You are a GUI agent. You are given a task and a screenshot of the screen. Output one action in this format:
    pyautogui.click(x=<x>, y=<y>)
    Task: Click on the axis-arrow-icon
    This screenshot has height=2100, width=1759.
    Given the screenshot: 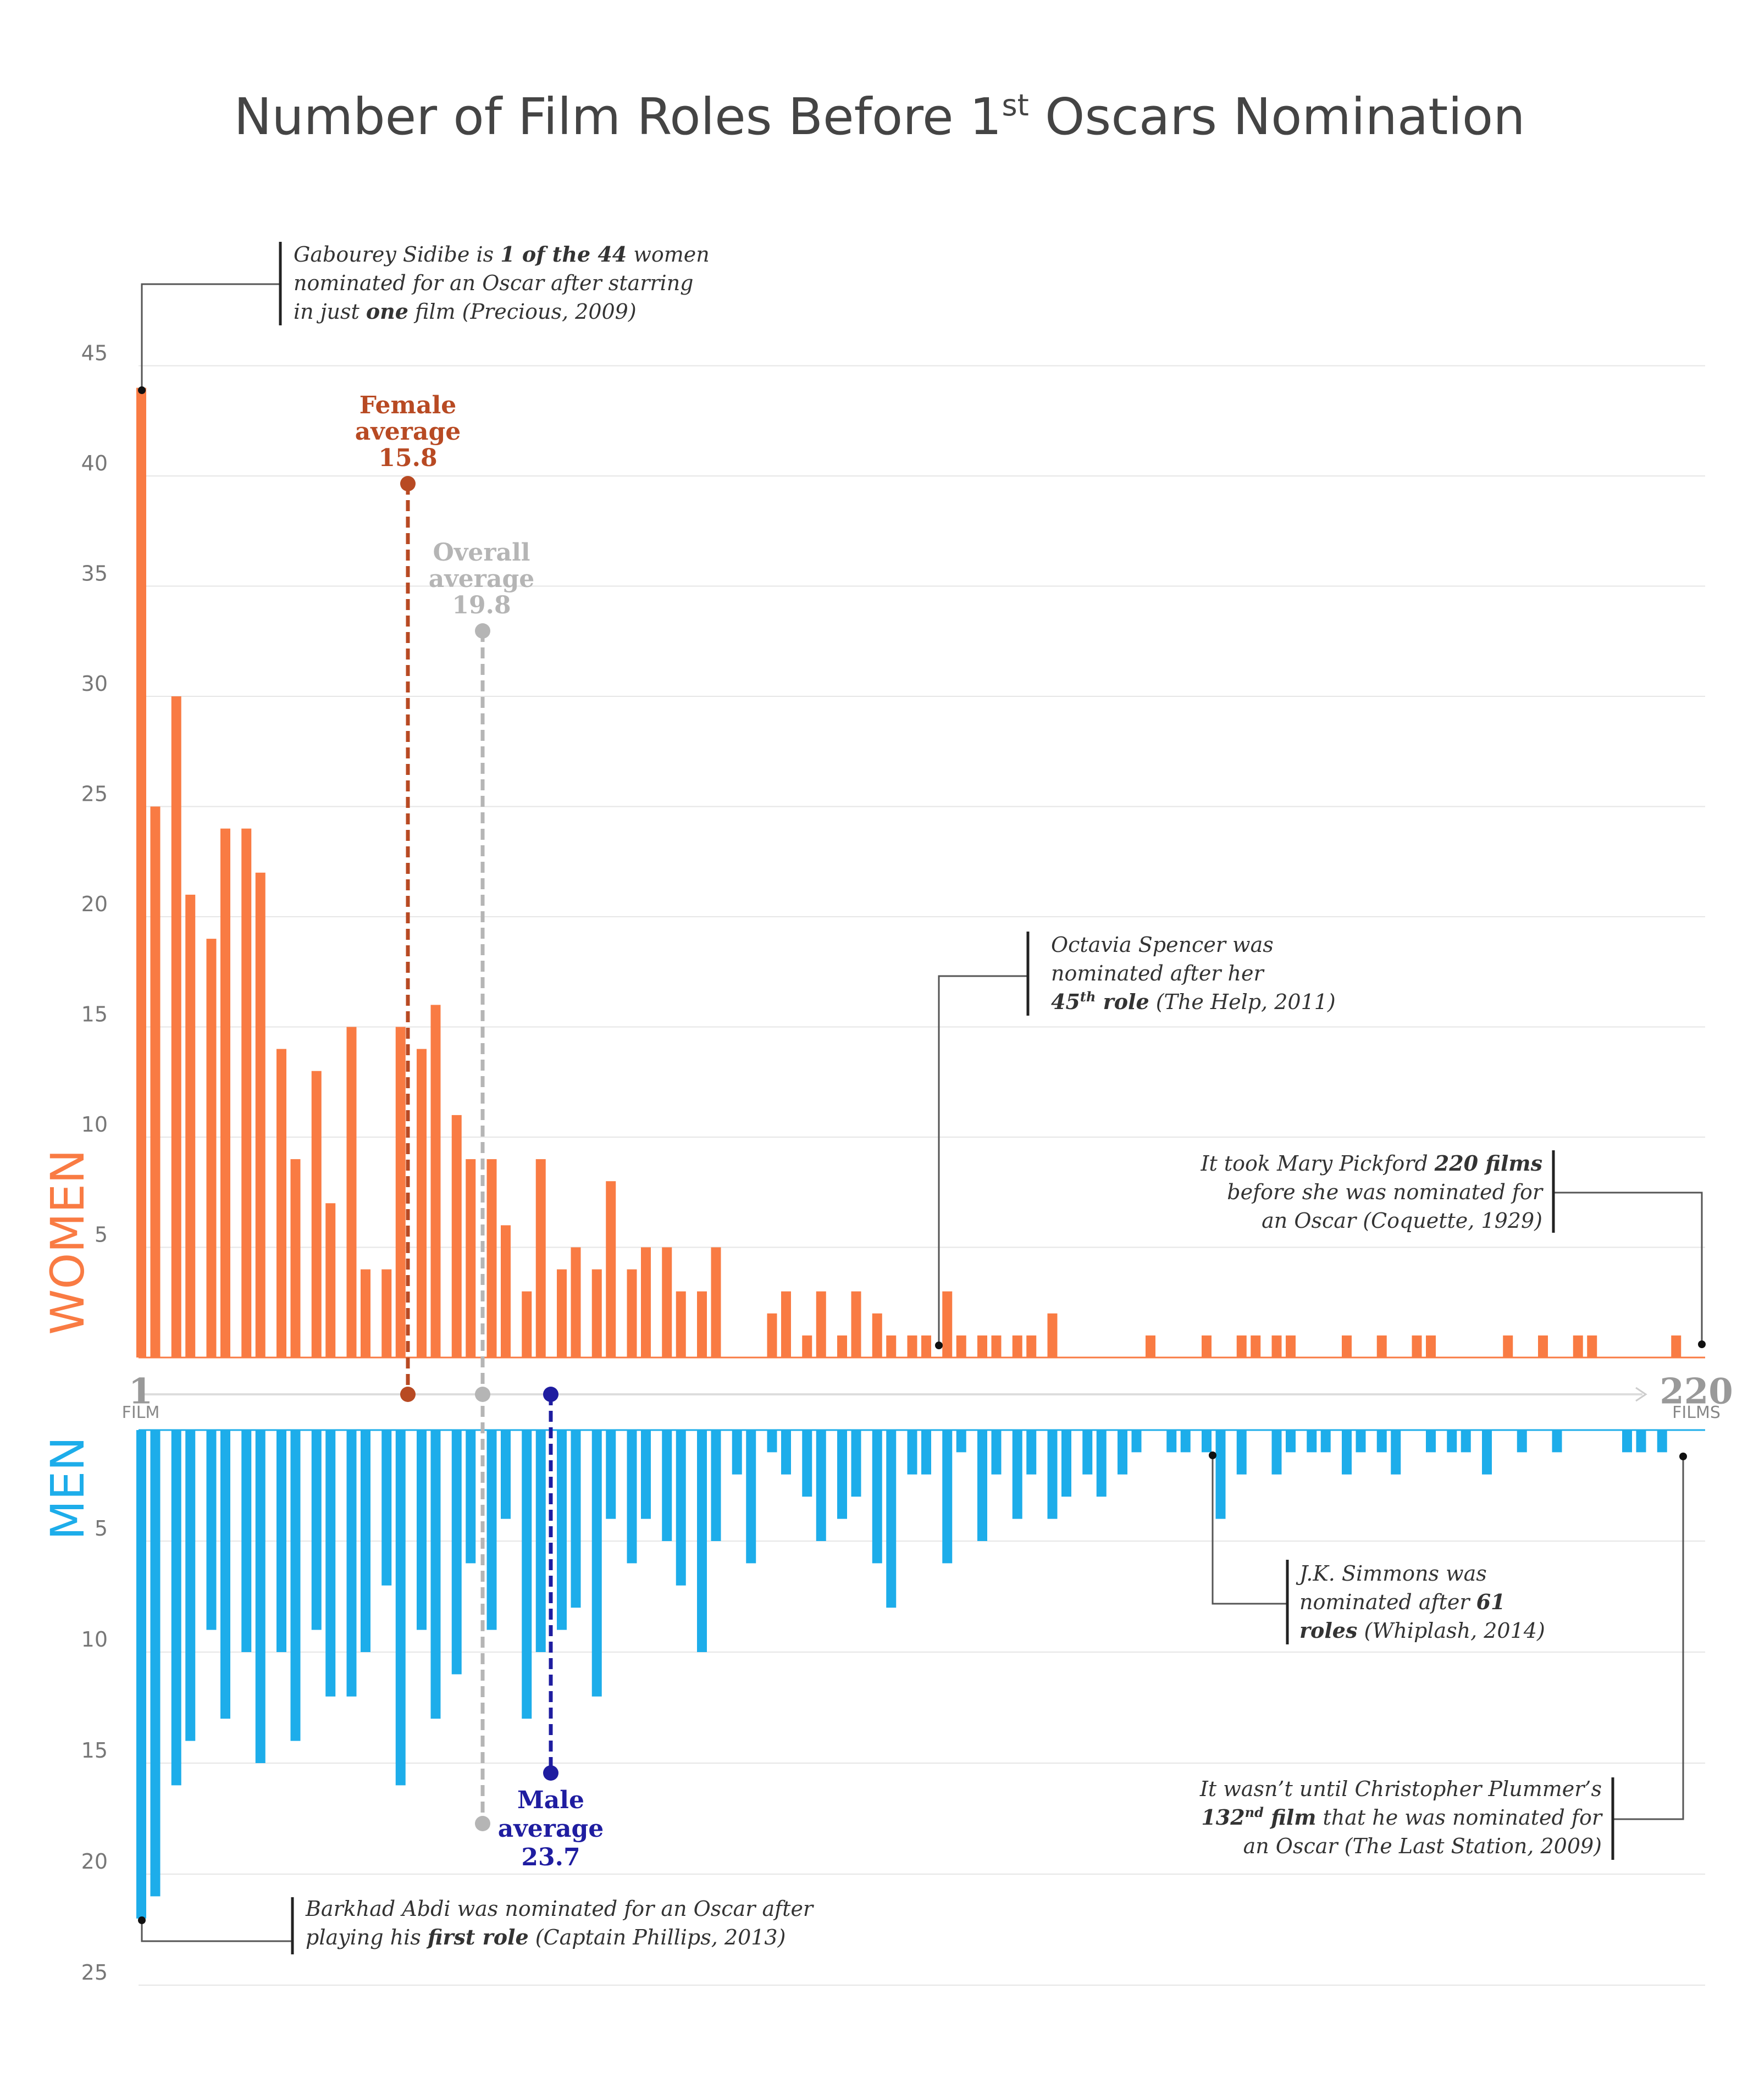 What is the action you would take?
    pyautogui.click(x=1641, y=1394)
    